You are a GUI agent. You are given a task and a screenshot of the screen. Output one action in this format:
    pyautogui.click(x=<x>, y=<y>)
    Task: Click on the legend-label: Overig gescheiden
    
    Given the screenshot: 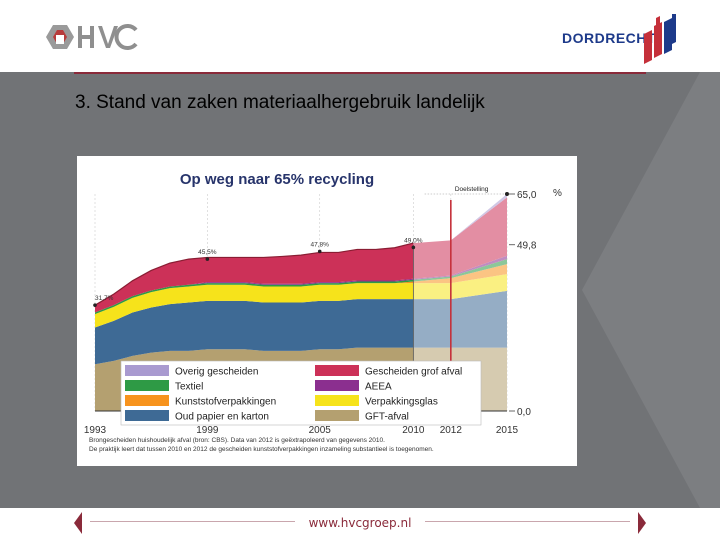 What is the action you would take?
    pyautogui.click(x=216, y=372)
    